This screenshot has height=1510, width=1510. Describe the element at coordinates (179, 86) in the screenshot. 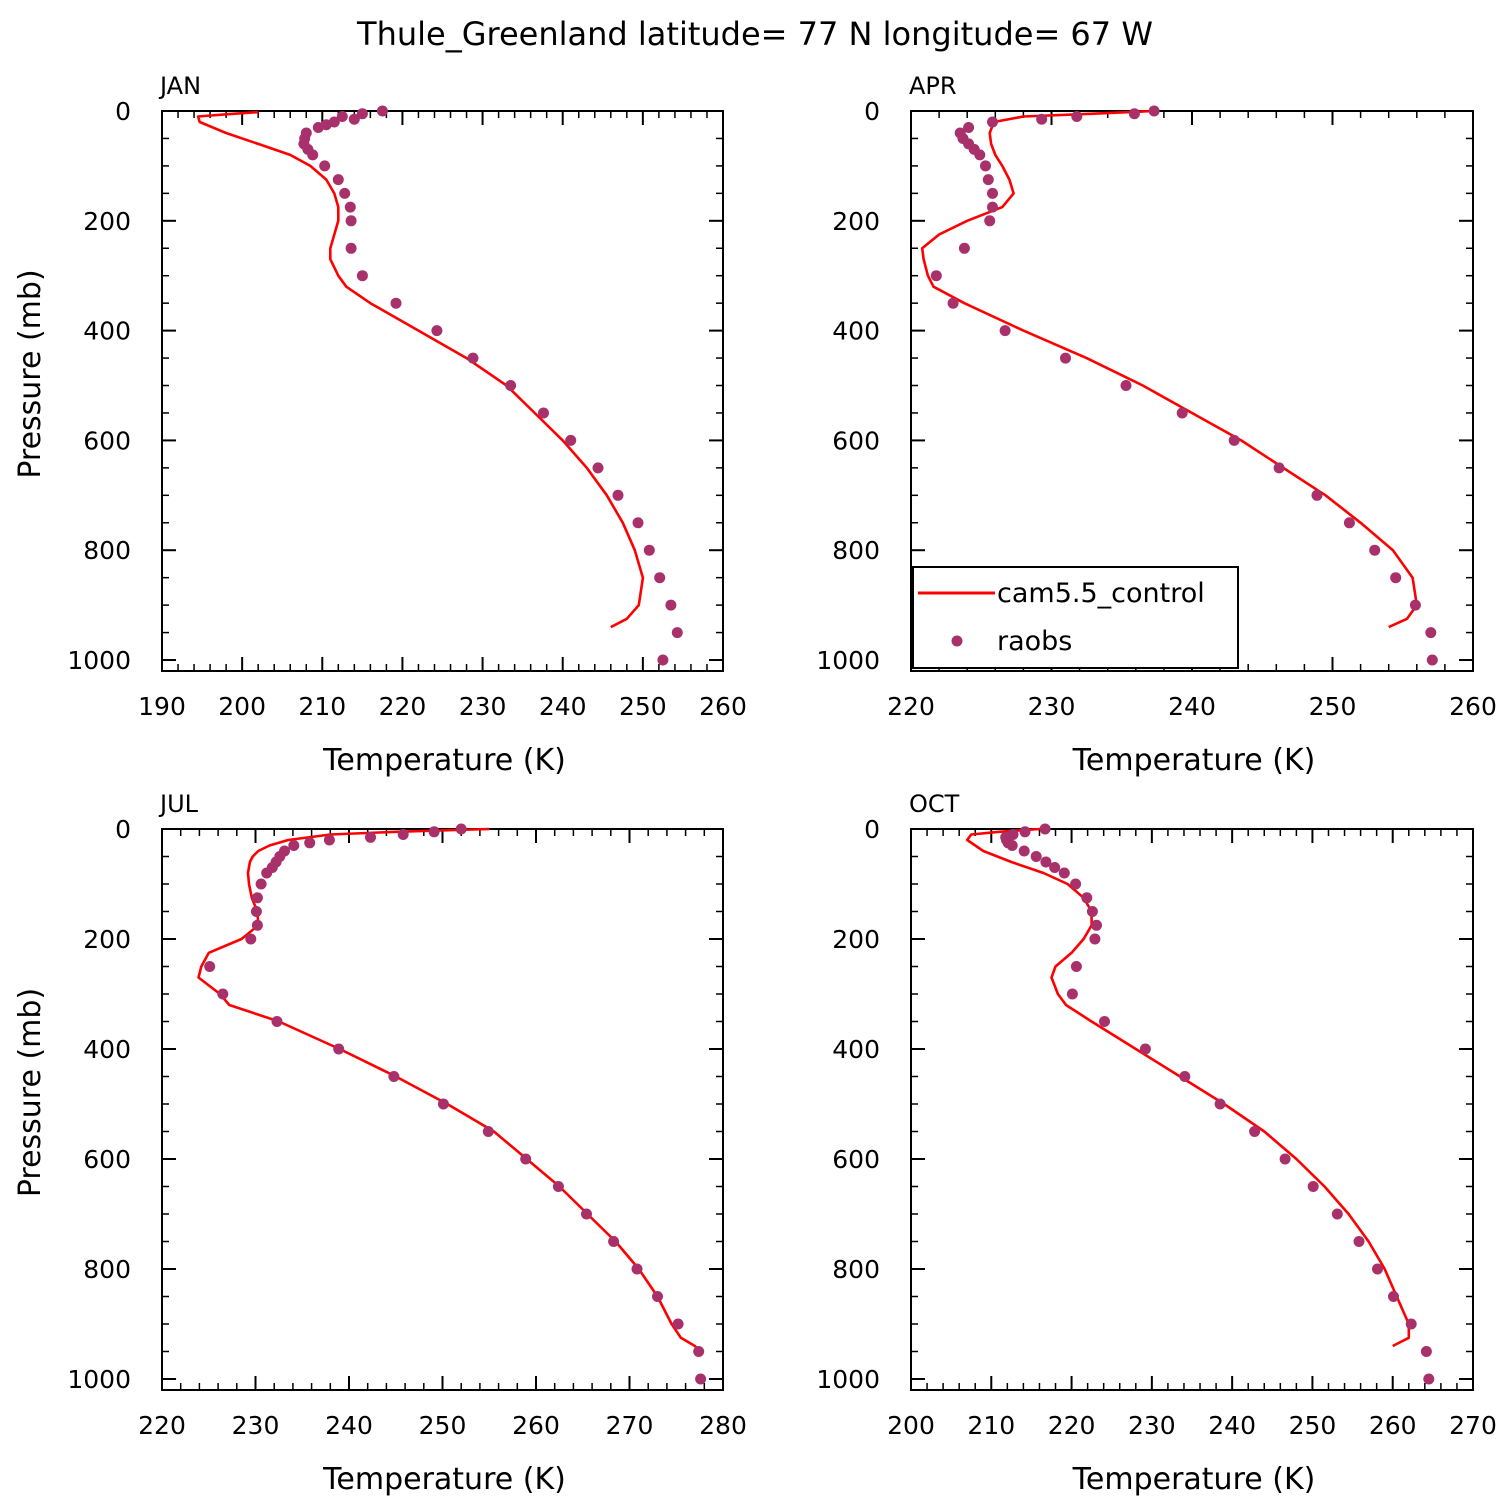

I see `panel-label-jan: JAN` at that location.